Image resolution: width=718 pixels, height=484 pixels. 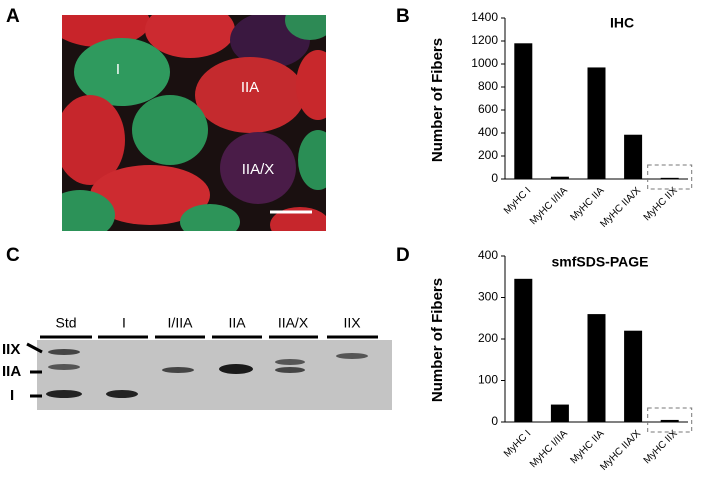 What do you see at coordinates (488, 86) in the screenshot?
I see `y-tick-label: 800` at bounding box center [488, 86].